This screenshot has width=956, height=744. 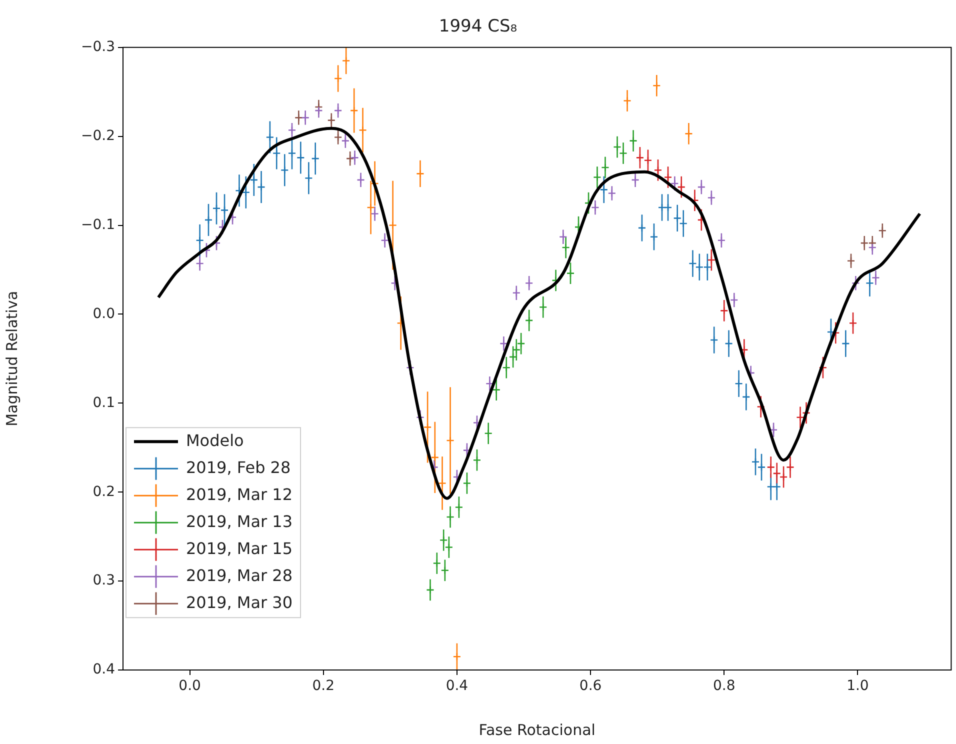 What do you see at coordinates (239, 494) in the screenshot?
I see `legend-label: 2019, Mar 12` at bounding box center [239, 494].